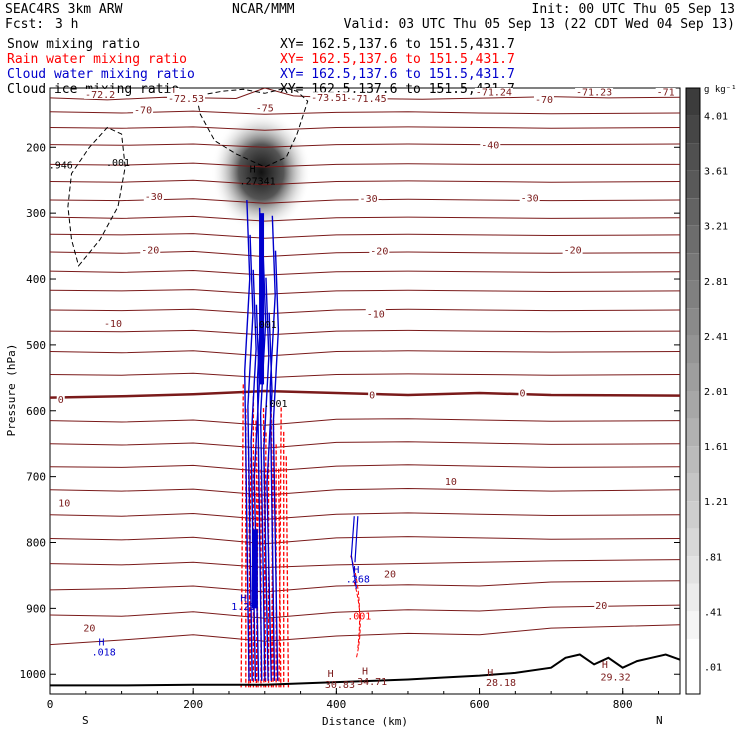  I want to click on isotherm-label: L, so click(175, 91).